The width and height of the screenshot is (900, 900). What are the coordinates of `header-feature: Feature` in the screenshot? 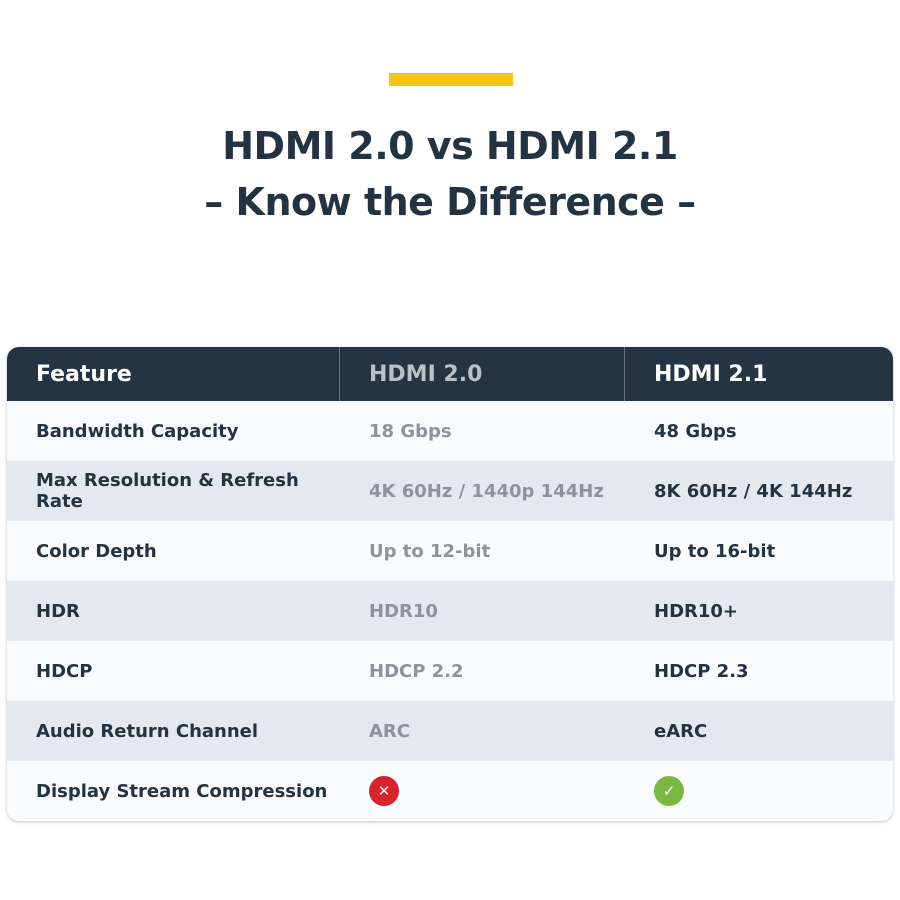 It's located at (173, 374).